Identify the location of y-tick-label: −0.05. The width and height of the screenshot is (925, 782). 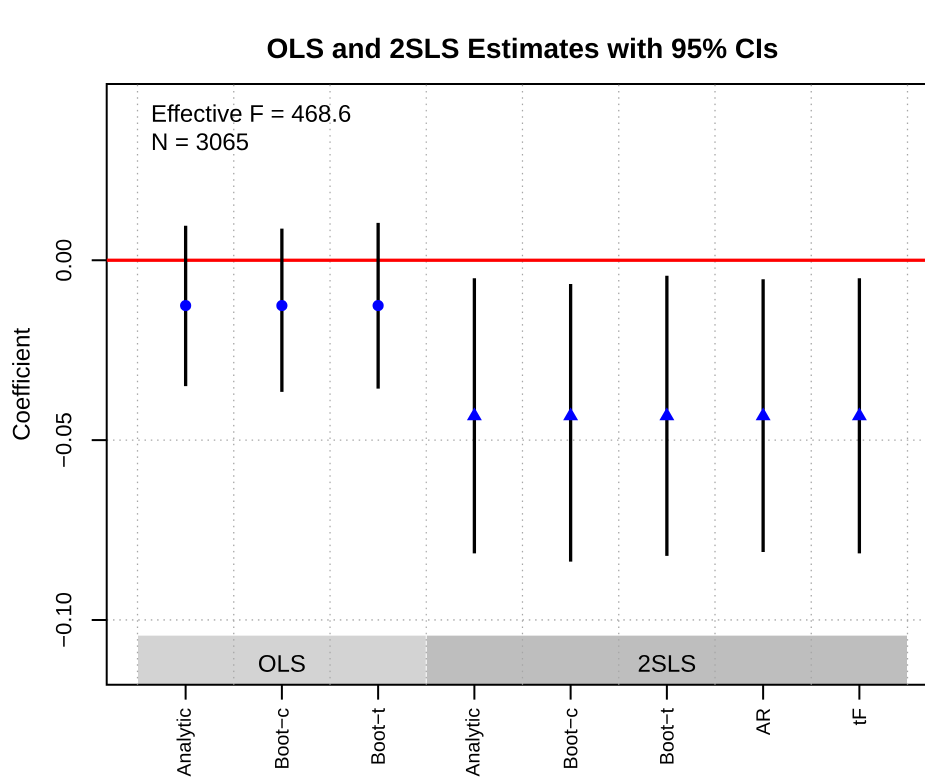
(64, 440).